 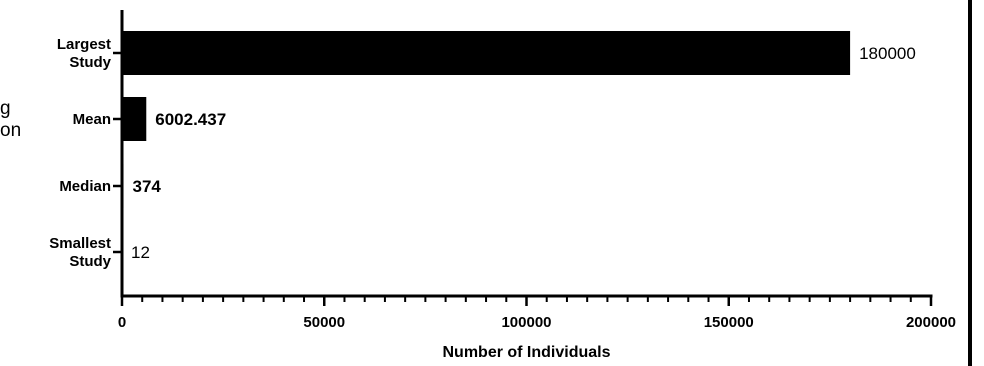 What do you see at coordinates (970, 183) in the screenshot?
I see `right-panel-border` at bounding box center [970, 183].